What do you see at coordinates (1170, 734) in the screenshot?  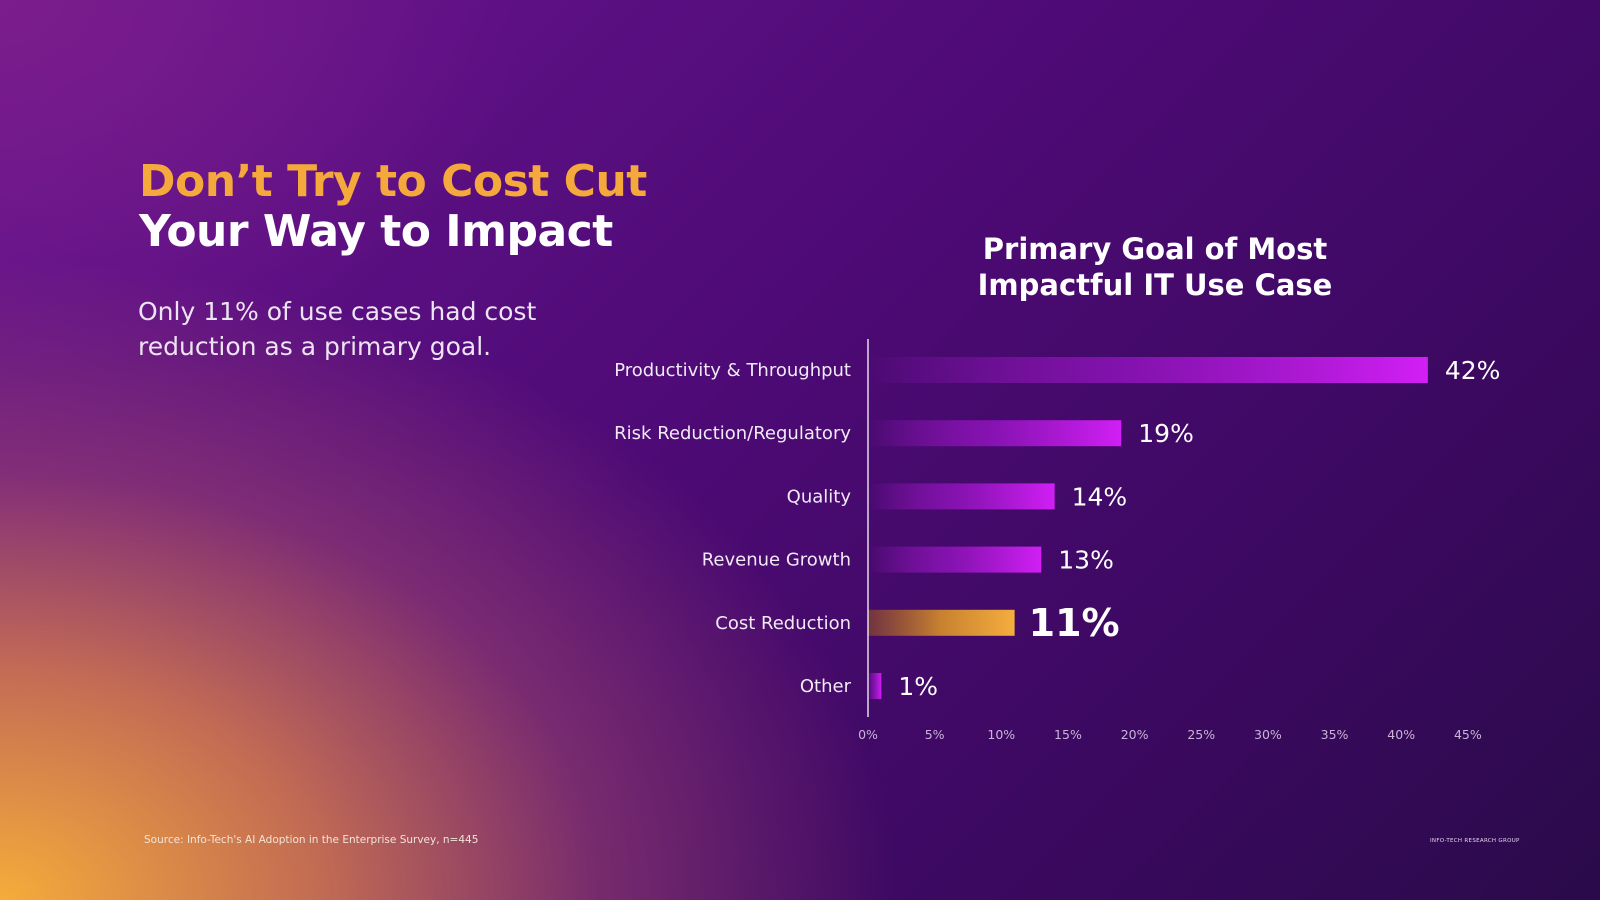 I see `x-axis-ticks: 0% 5% 10% 15% 20% 25% 30% 35% 40% 45%` at bounding box center [1170, 734].